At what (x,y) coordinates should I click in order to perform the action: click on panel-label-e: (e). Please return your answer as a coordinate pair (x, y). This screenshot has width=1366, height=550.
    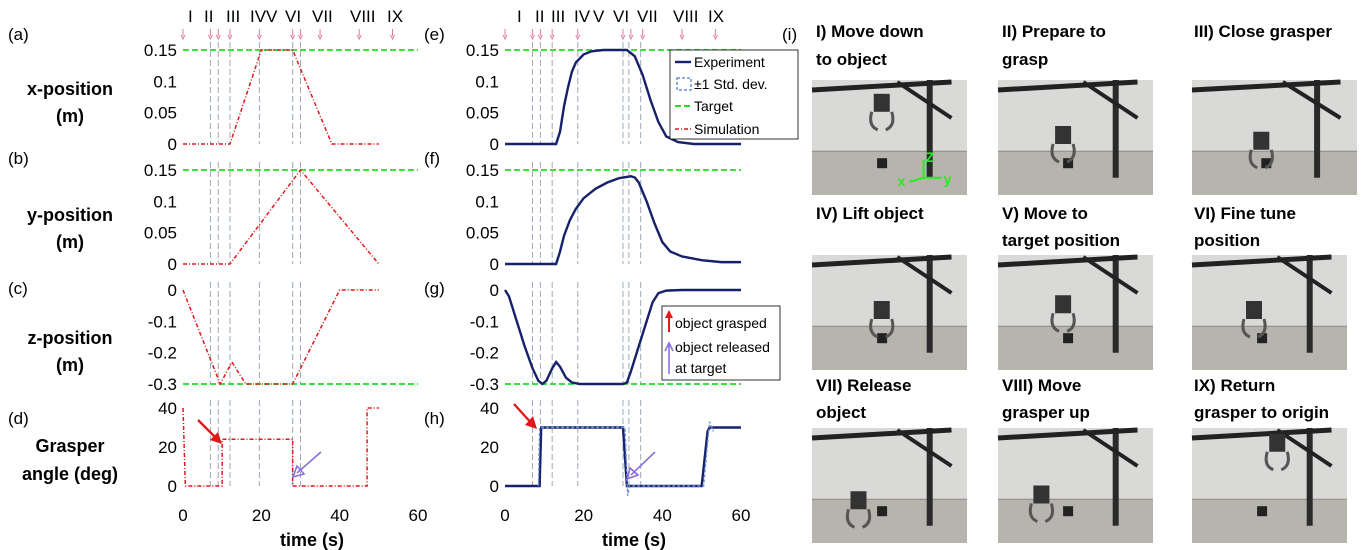
    Looking at the image, I should click on (434, 34).